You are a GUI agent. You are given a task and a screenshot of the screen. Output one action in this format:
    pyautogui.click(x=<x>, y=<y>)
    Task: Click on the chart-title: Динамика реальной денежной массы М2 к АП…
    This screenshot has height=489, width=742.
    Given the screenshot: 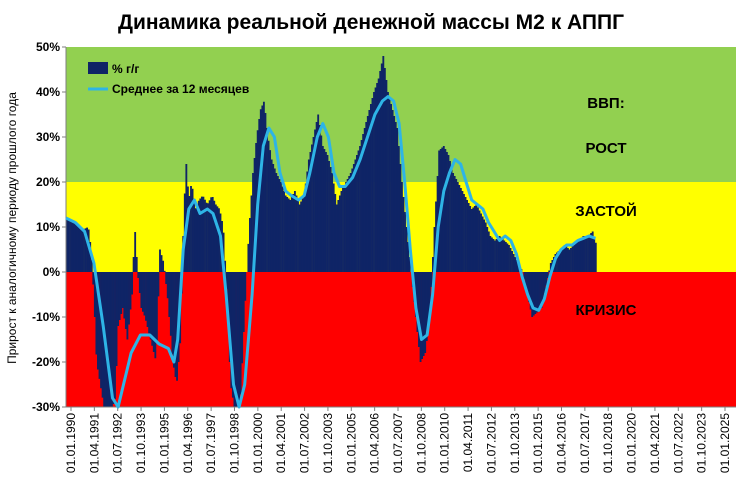 What is the action you would take?
    pyautogui.click(x=371, y=22)
    